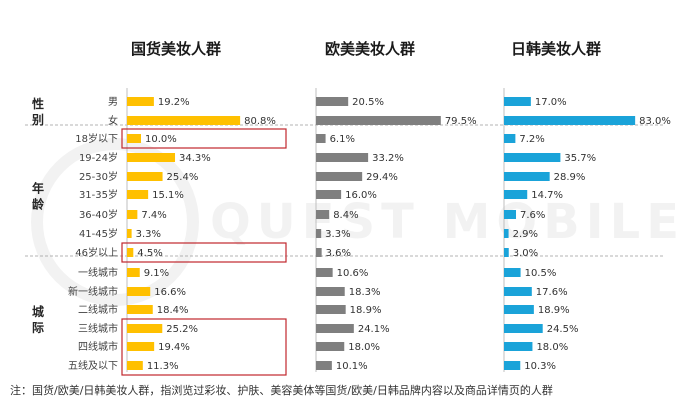 The height and width of the screenshot is (408, 694). Describe the element at coordinates (113, 102) in the screenshot. I see `category-label: 男` at that location.